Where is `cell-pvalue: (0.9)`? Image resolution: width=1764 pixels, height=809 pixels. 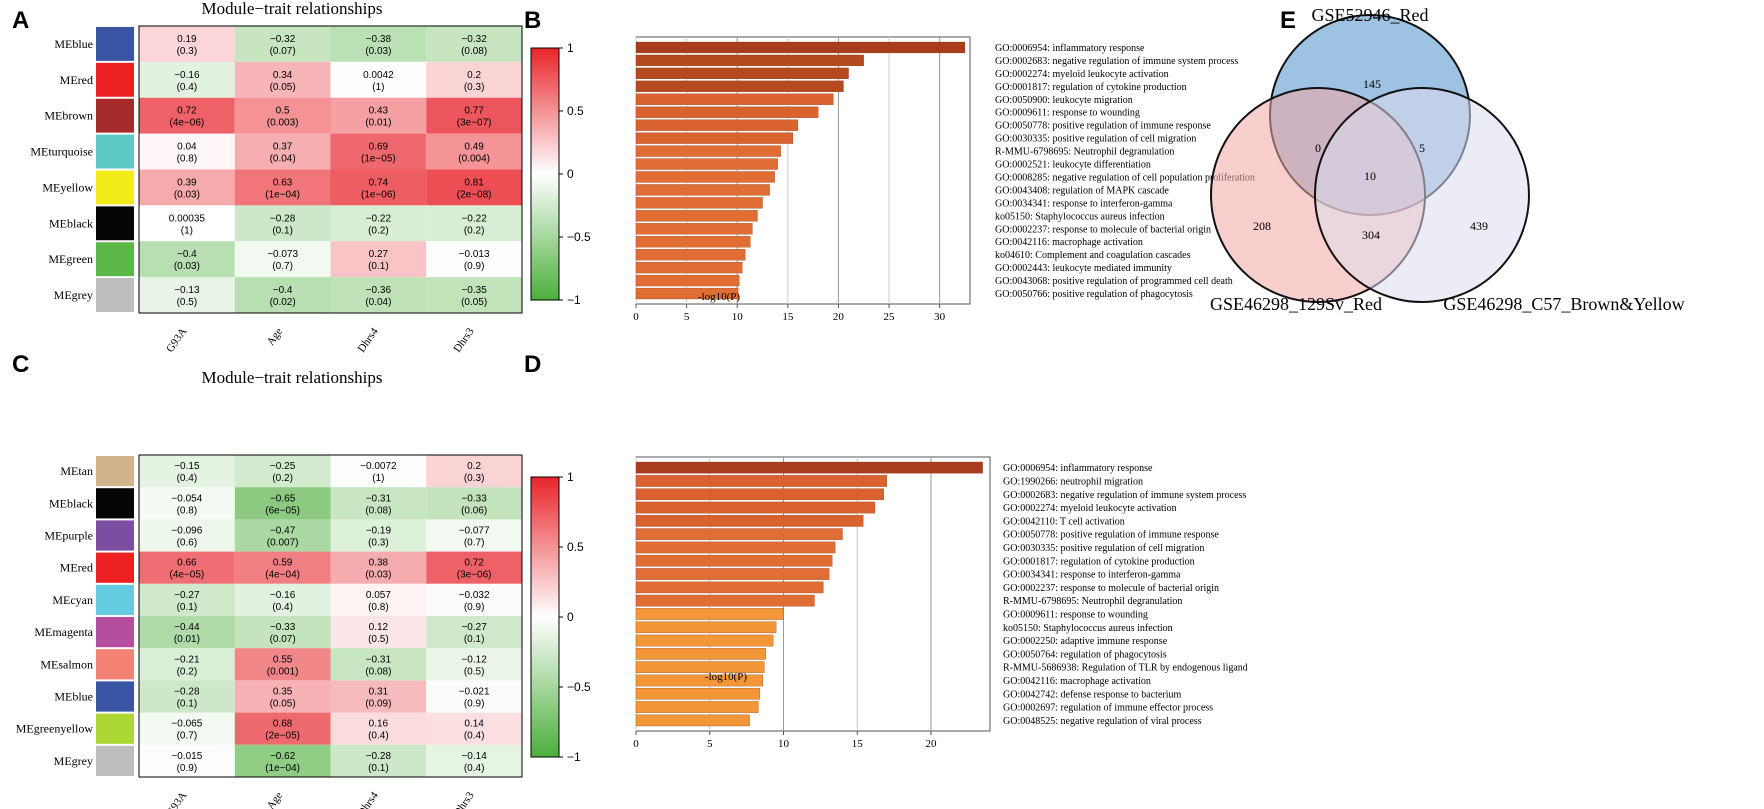 cell-pvalue: (0.9) is located at coordinates (474, 266).